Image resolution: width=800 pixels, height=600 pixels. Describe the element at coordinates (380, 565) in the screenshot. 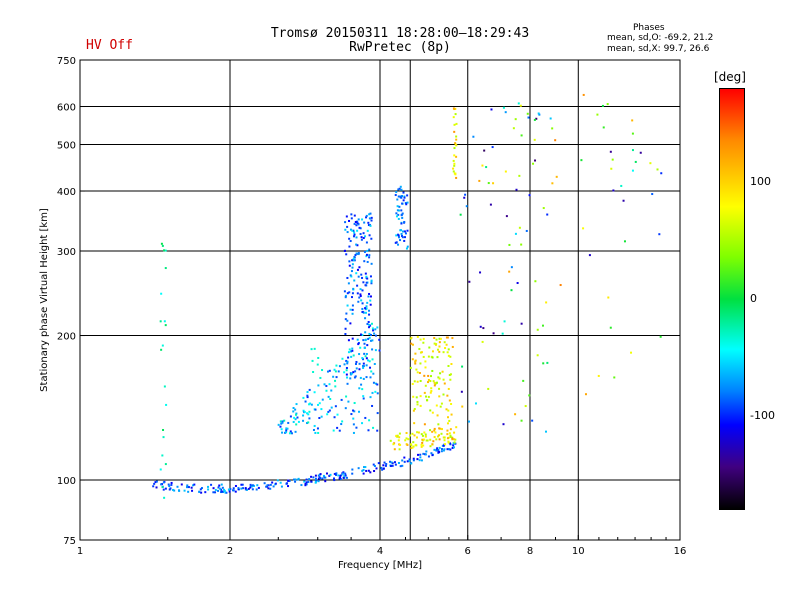

I see `x-axis-label: Frequency [MHz]` at that location.